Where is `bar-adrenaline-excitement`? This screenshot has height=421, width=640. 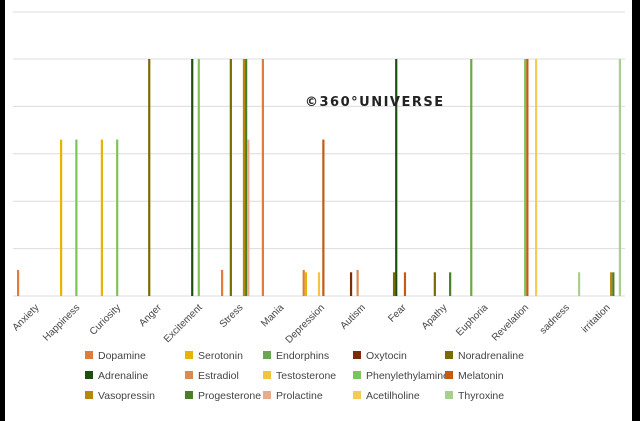
bar-adrenaline-excitement is located at coordinates (192, 177).